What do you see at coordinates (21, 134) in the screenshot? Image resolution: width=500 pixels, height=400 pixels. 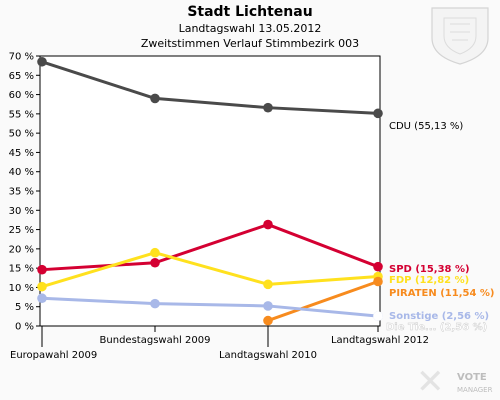 I see `y-tick-label: 50 %` at bounding box center [21, 134].